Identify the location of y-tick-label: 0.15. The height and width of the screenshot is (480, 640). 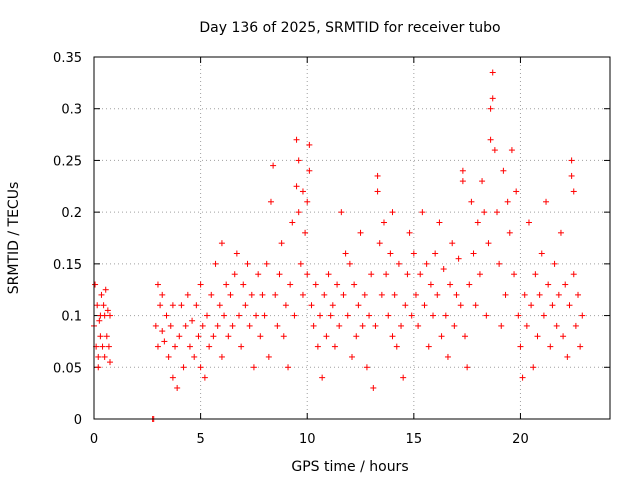
(67, 265).